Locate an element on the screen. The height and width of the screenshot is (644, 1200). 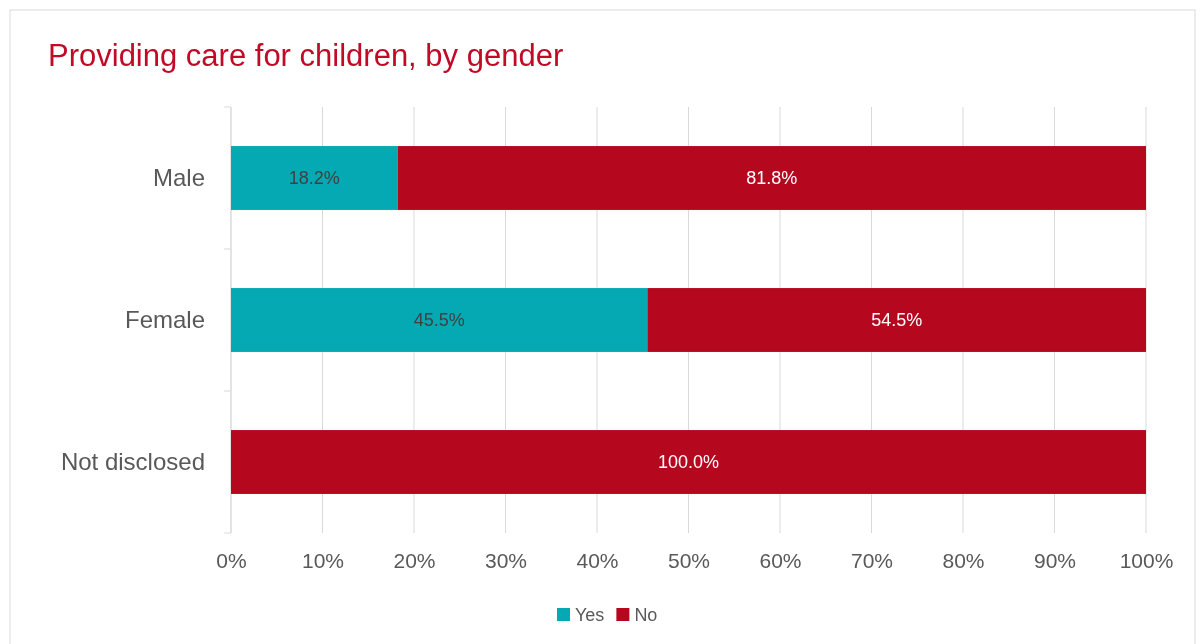
x-tick-label: 10% is located at coordinates (323, 560).